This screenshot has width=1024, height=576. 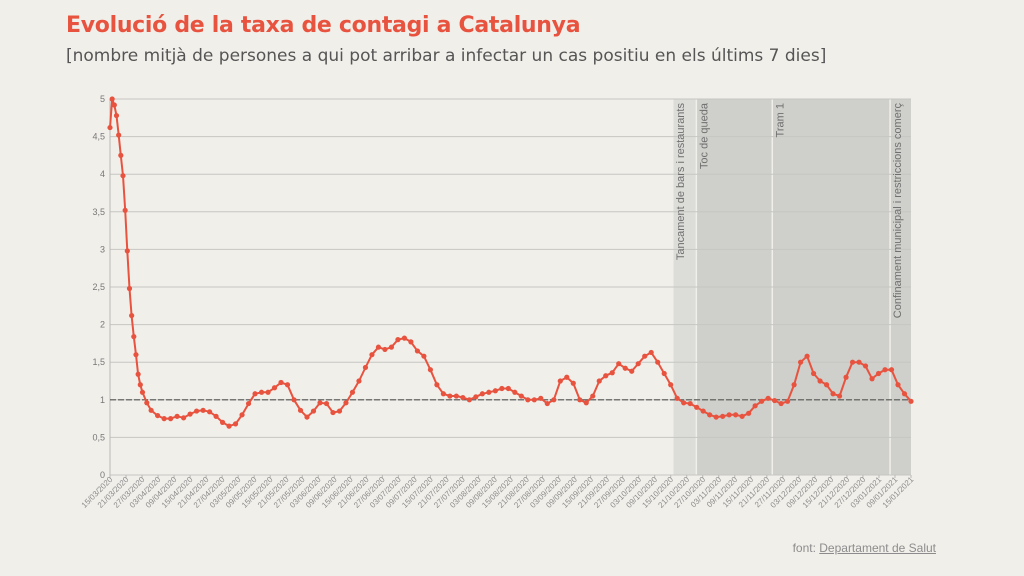 I want to click on source-link: Departament de Salut, so click(x=877, y=548).